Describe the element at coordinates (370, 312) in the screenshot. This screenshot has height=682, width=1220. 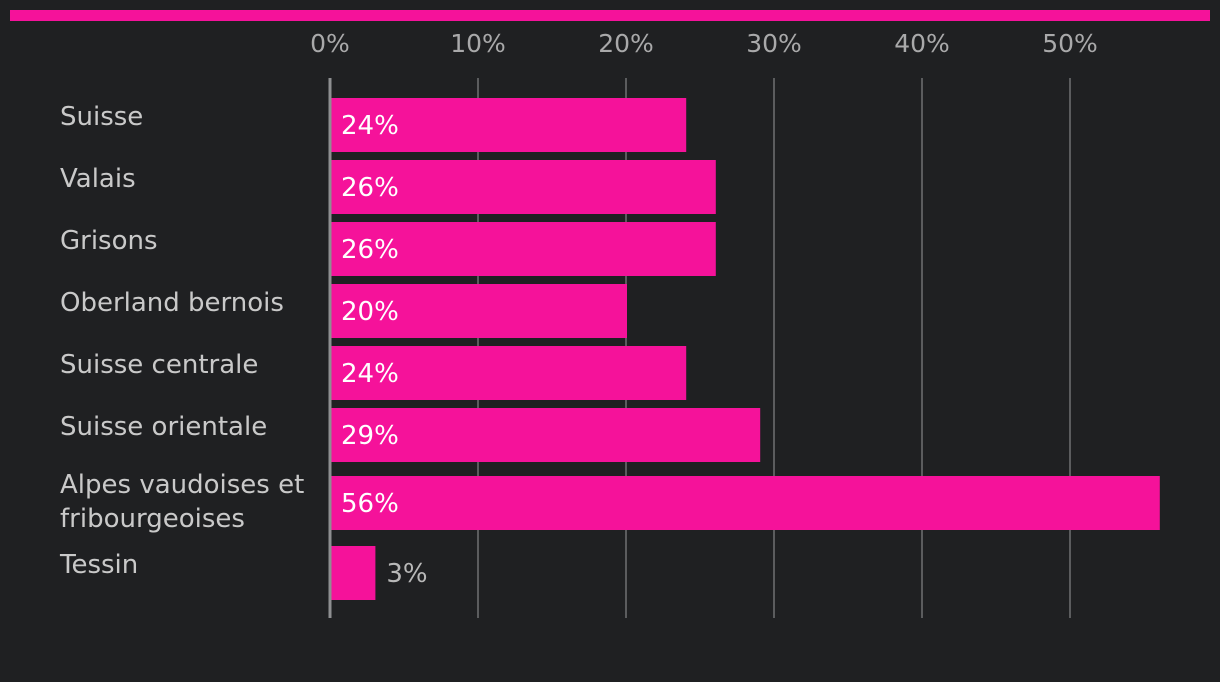
I see `value-label: 20%` at that location.